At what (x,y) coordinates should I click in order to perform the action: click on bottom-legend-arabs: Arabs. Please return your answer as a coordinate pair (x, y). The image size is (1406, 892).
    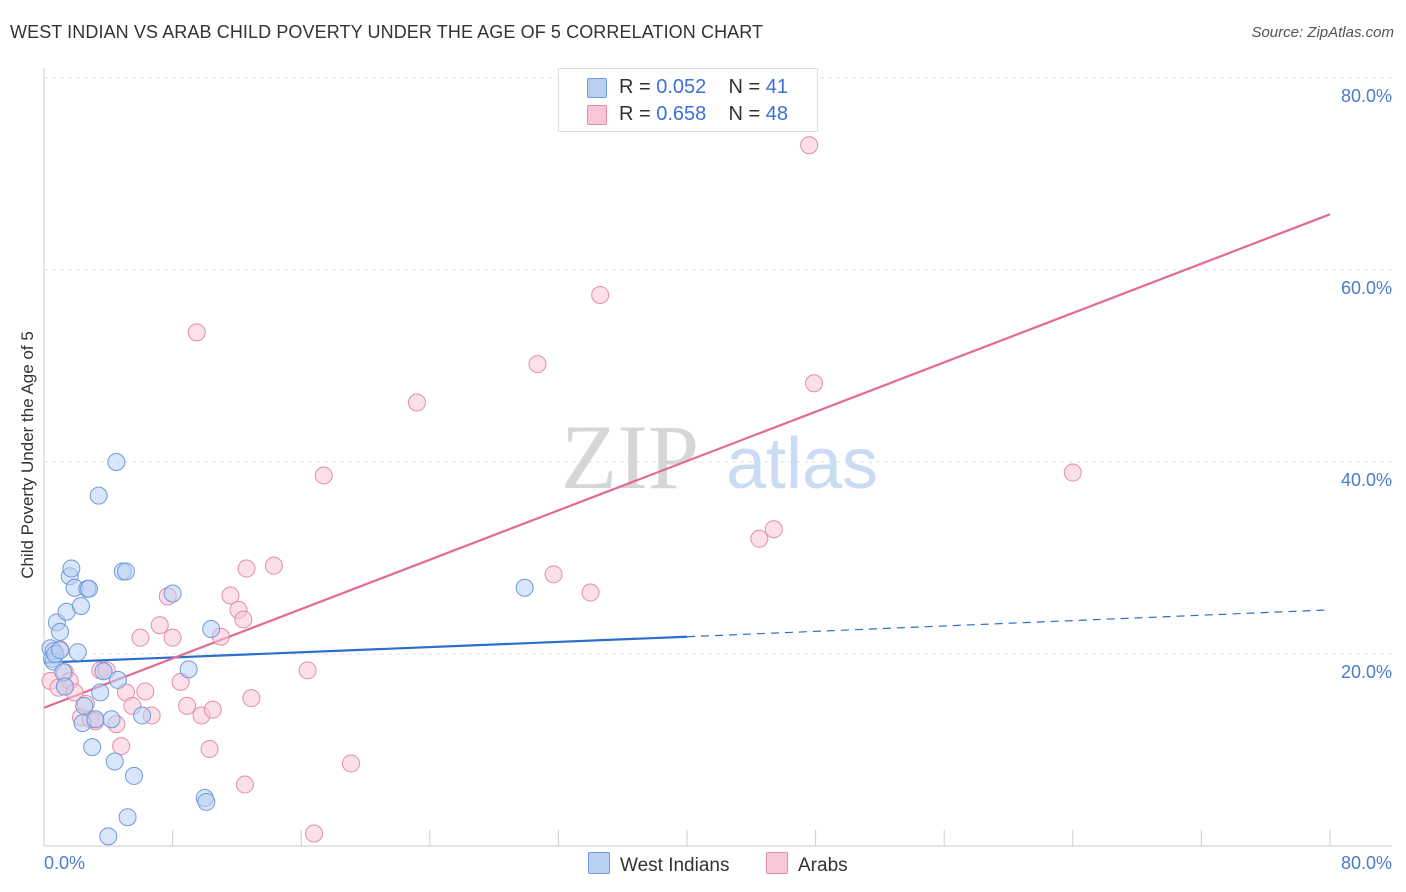
    Looking at the image, I should click on (807, 864).